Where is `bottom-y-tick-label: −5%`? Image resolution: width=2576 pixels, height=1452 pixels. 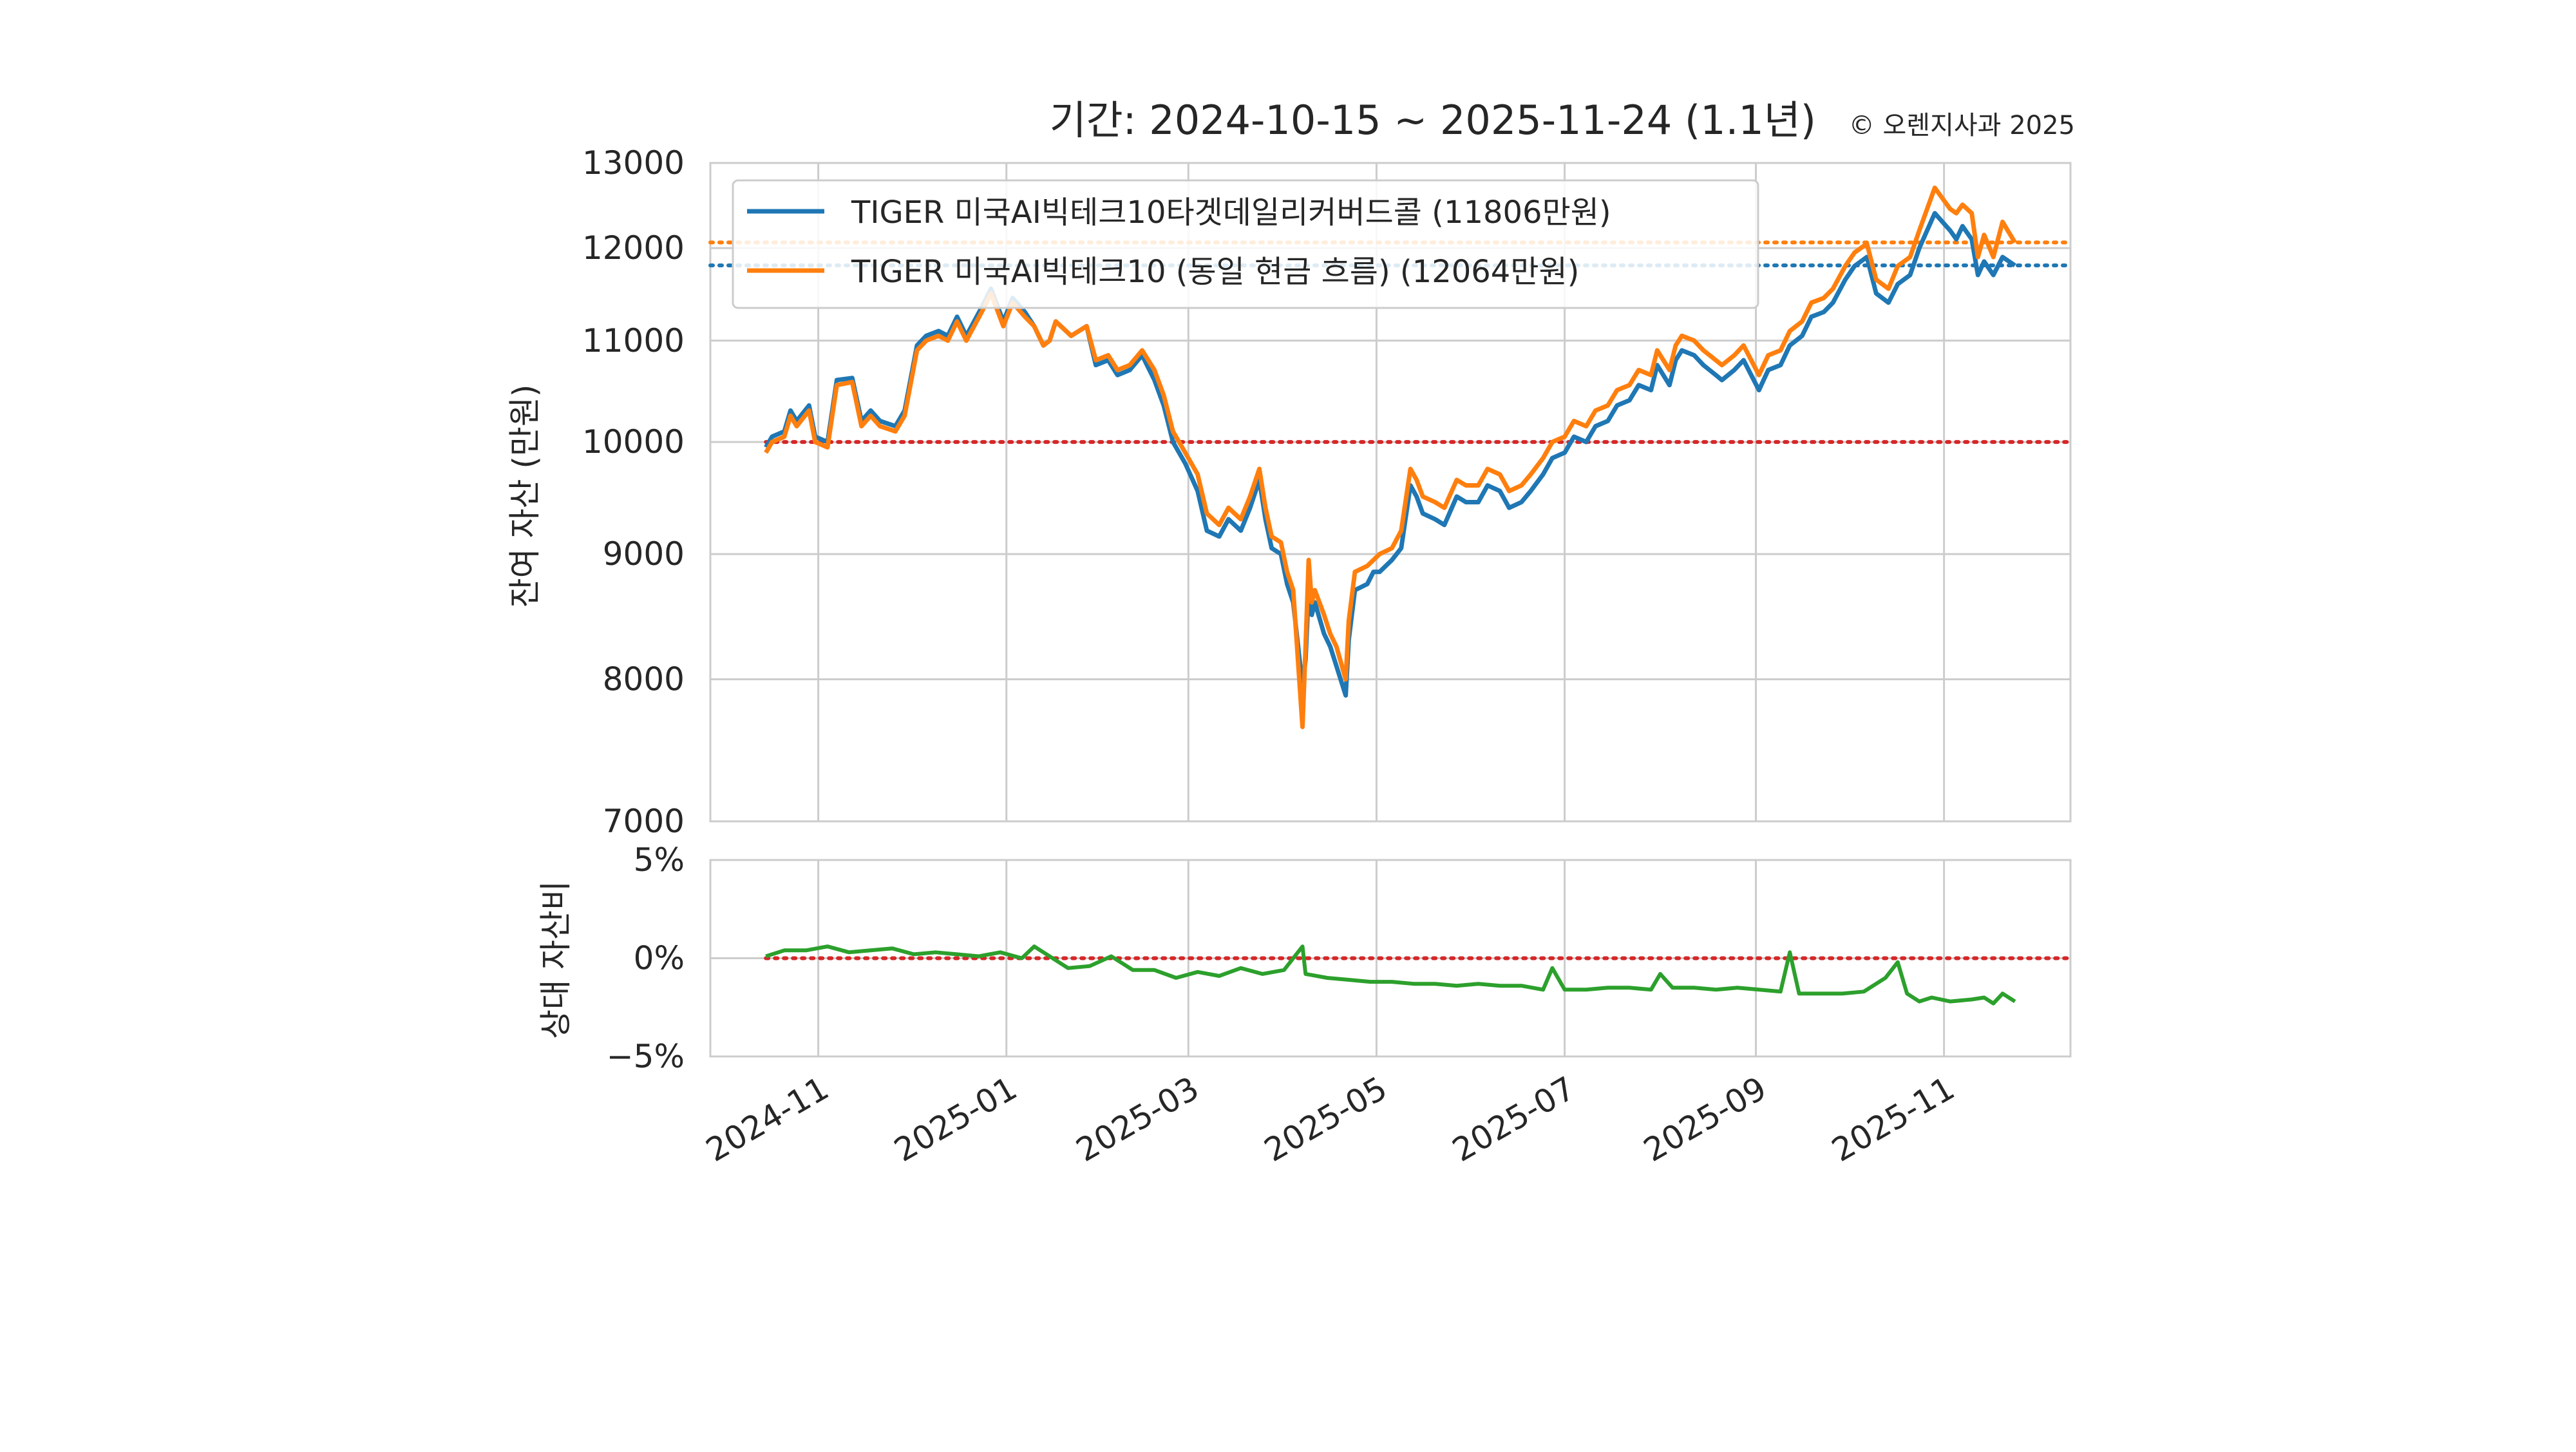 bottom-y-tick-label: −5% is located at coordinates (646, 1056).